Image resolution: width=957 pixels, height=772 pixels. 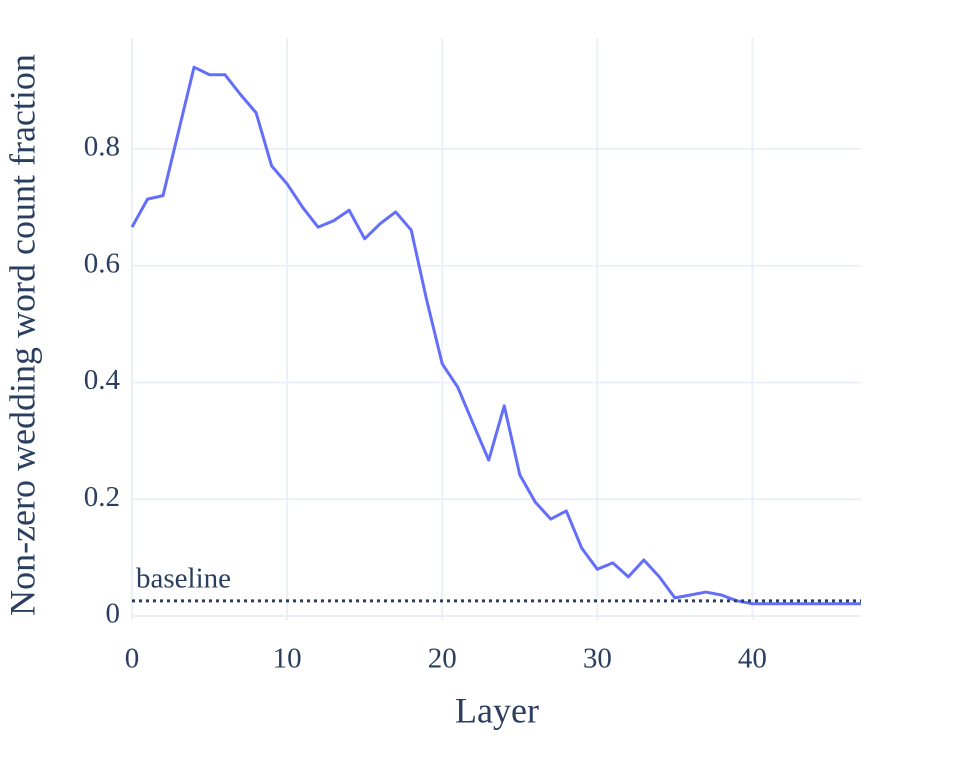 I want to click on y-tick-label: 0.2, so click(x=102, y=497).